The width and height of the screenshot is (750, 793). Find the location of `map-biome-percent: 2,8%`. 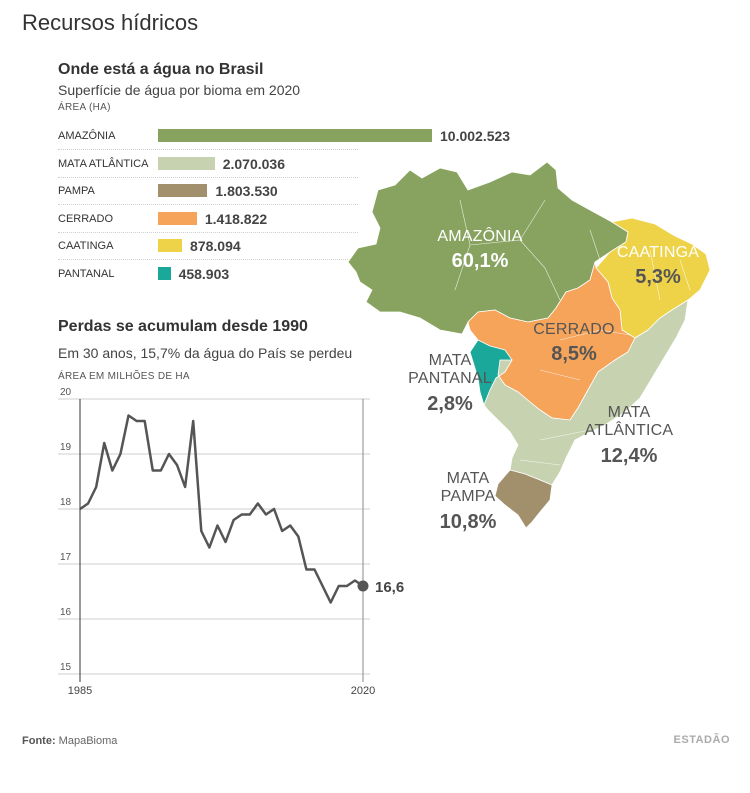

map-biome-percent: 2,8% is located at coordinates (450, 403).